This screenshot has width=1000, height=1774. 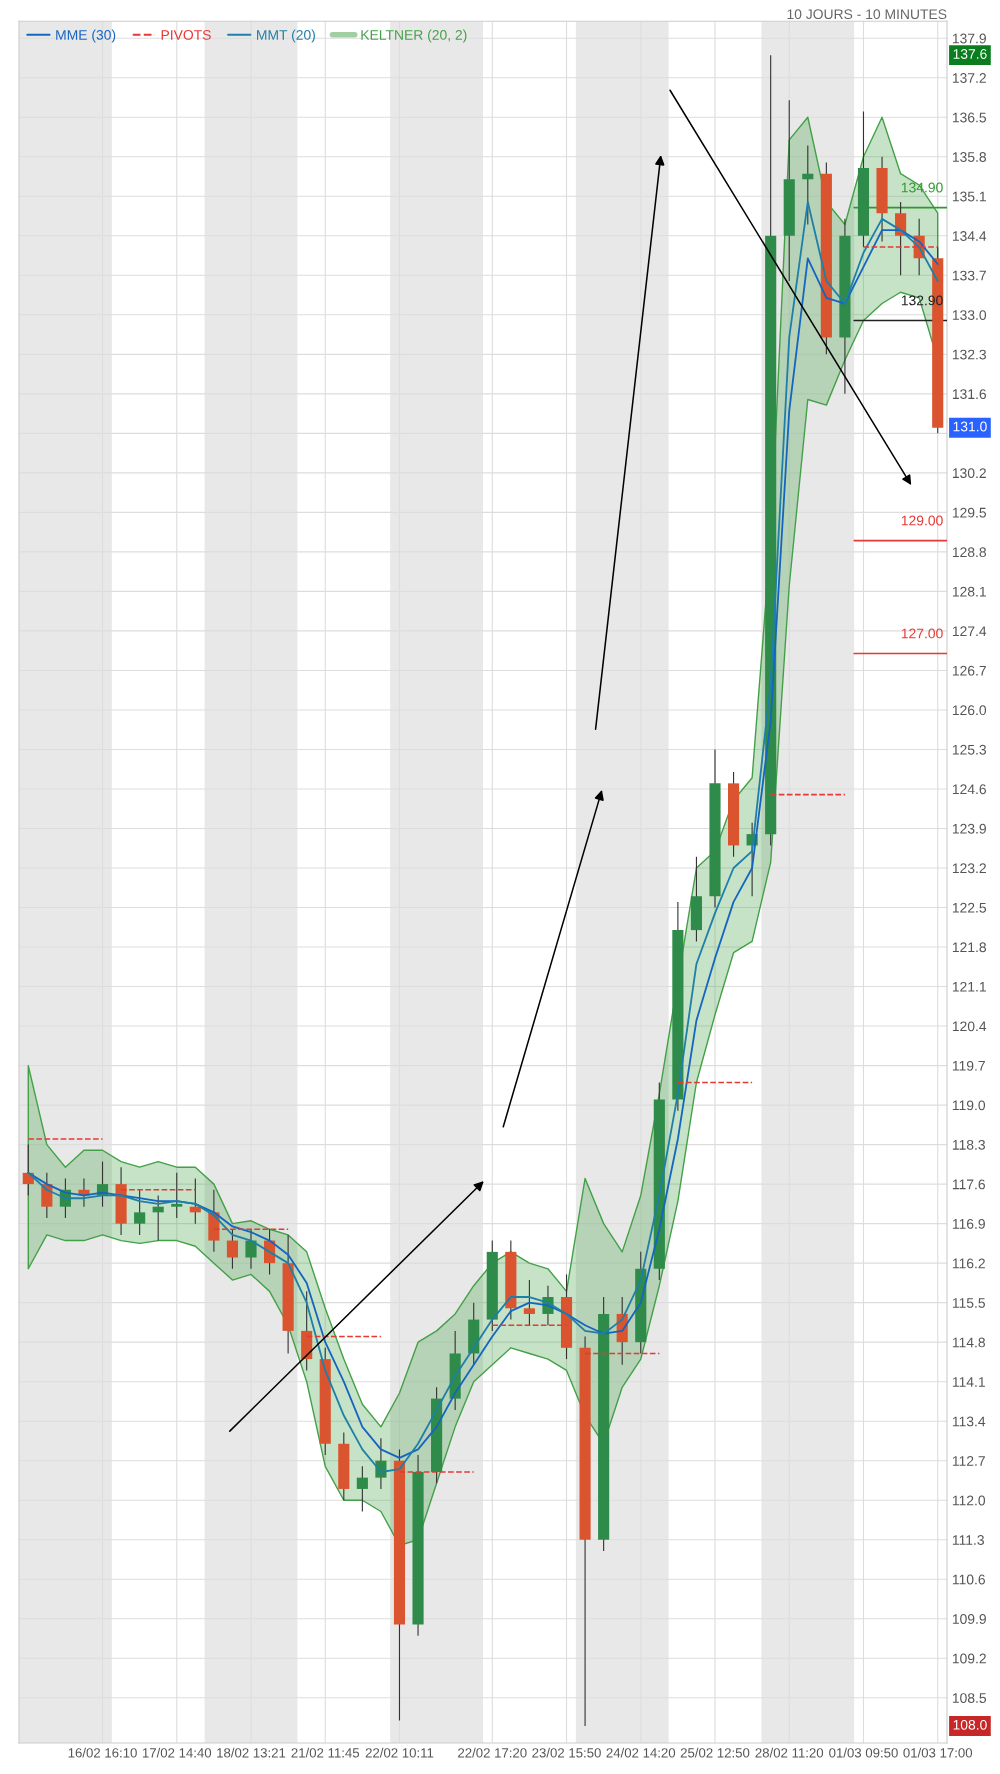 I want to click on legend-label: MME (30), so click(x=86, y=36).